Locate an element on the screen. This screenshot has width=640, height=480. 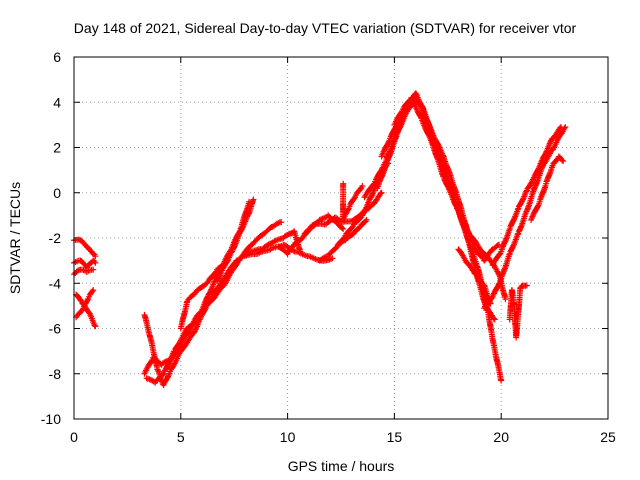
series-arc-d3 is located at coordinates (443, 201).